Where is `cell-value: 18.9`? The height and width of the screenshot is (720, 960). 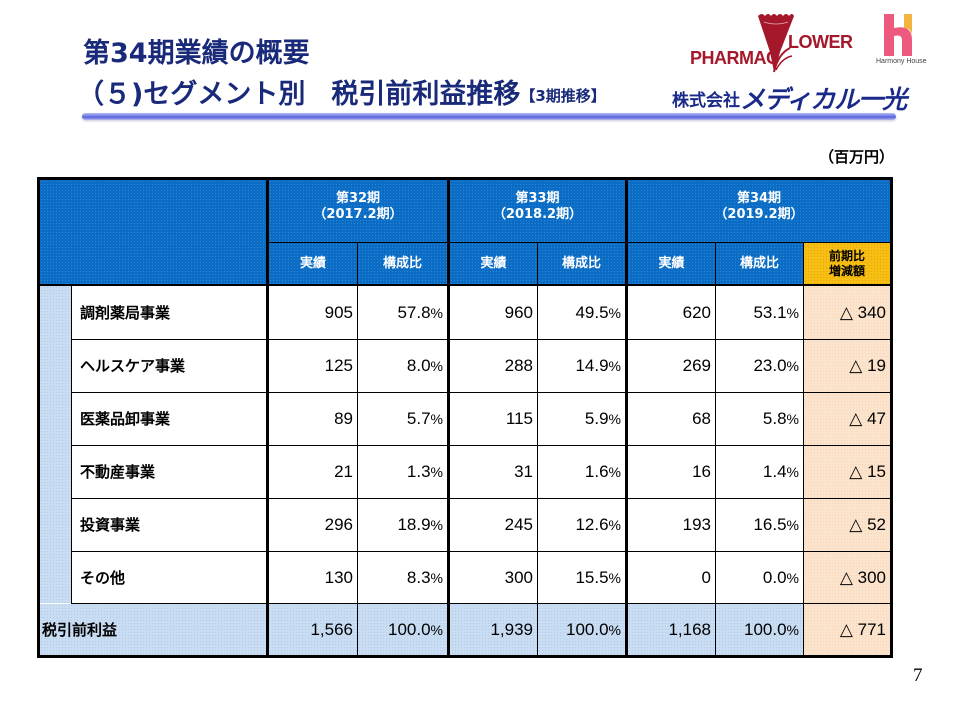 cell-value: 18.9 is located at coordinates (414, 524).